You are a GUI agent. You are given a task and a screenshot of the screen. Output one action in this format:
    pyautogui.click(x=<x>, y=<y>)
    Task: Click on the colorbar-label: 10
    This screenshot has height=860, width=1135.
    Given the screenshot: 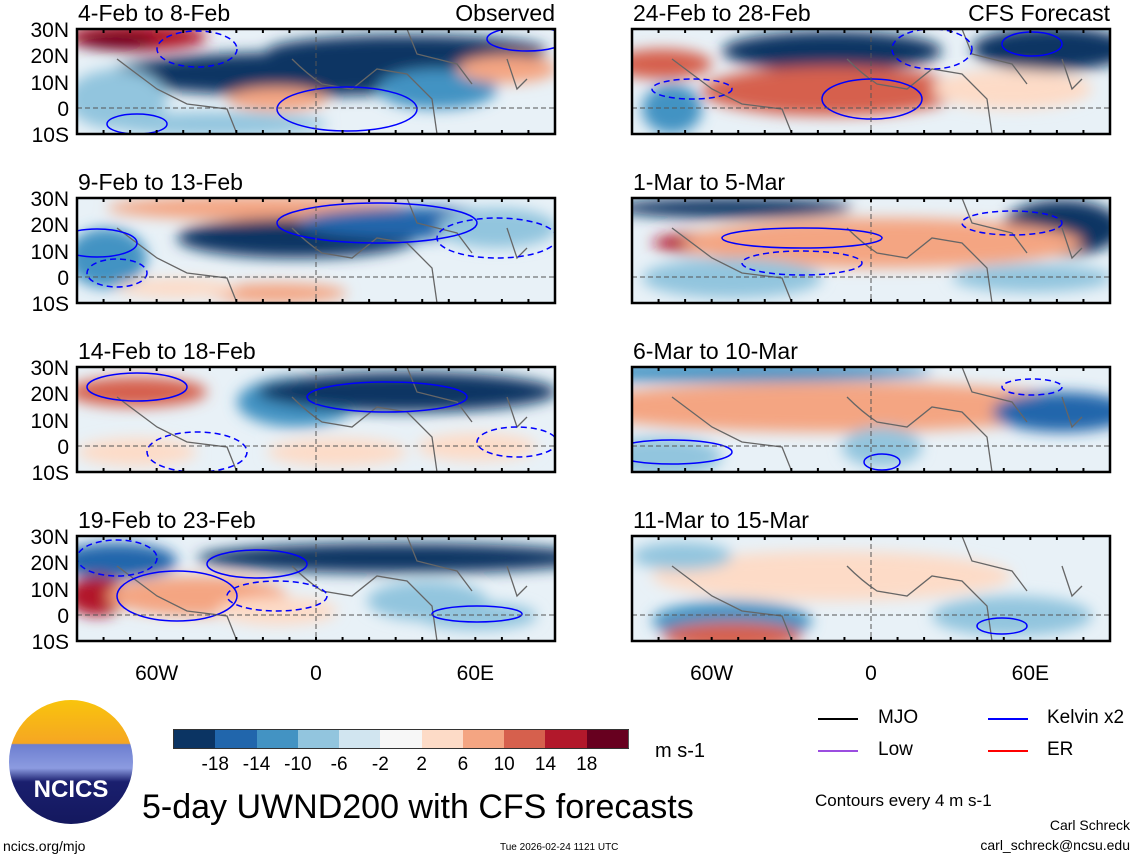 What is the action you would take?
    pyautogui.click(x=504, y=764)
    